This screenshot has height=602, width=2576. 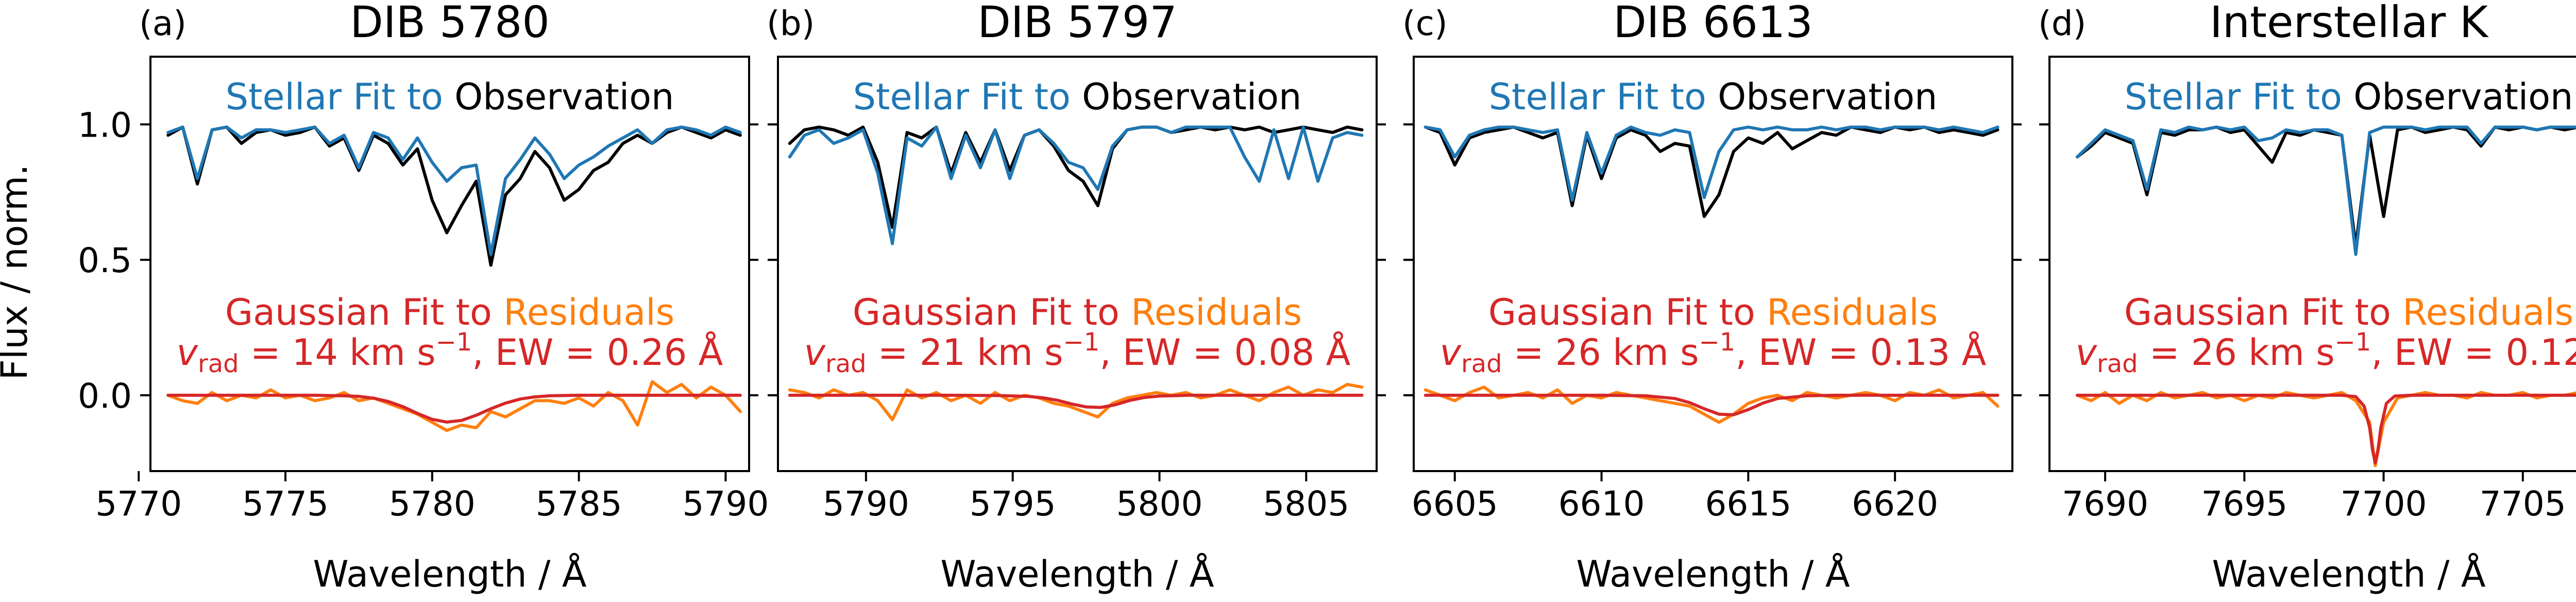 What do you see at coordinates (286, 504) in the screenshot?
I see `x-tick-label: 5775` at bounding box center [286, 504].